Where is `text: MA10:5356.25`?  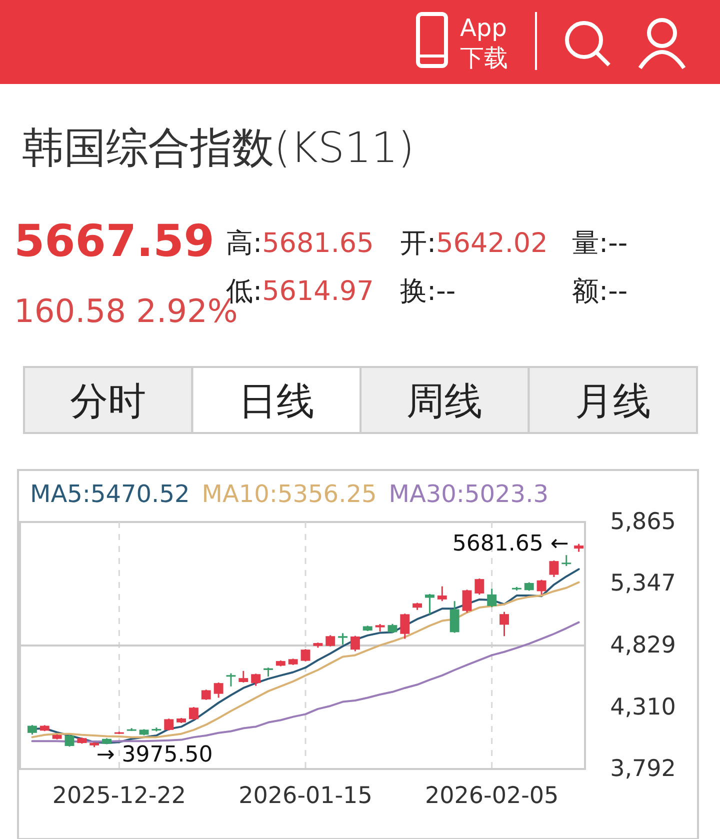
text: MA10:5356.25 is located at coordinates (289, 494).